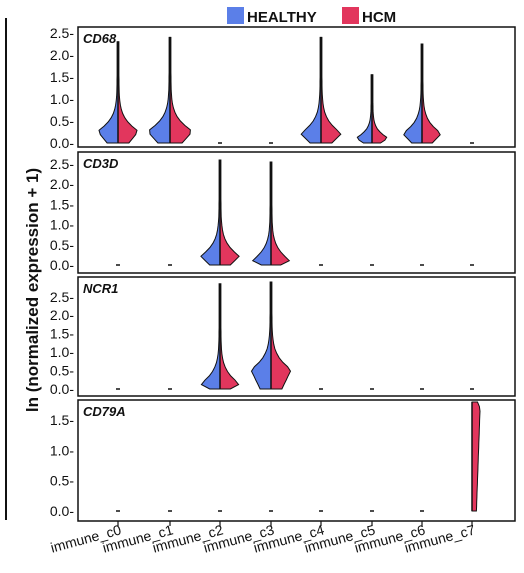 The height and width of the screenshot is (573, 524). I want to click on legend: HEALTHY HCM, so click(311, 16).